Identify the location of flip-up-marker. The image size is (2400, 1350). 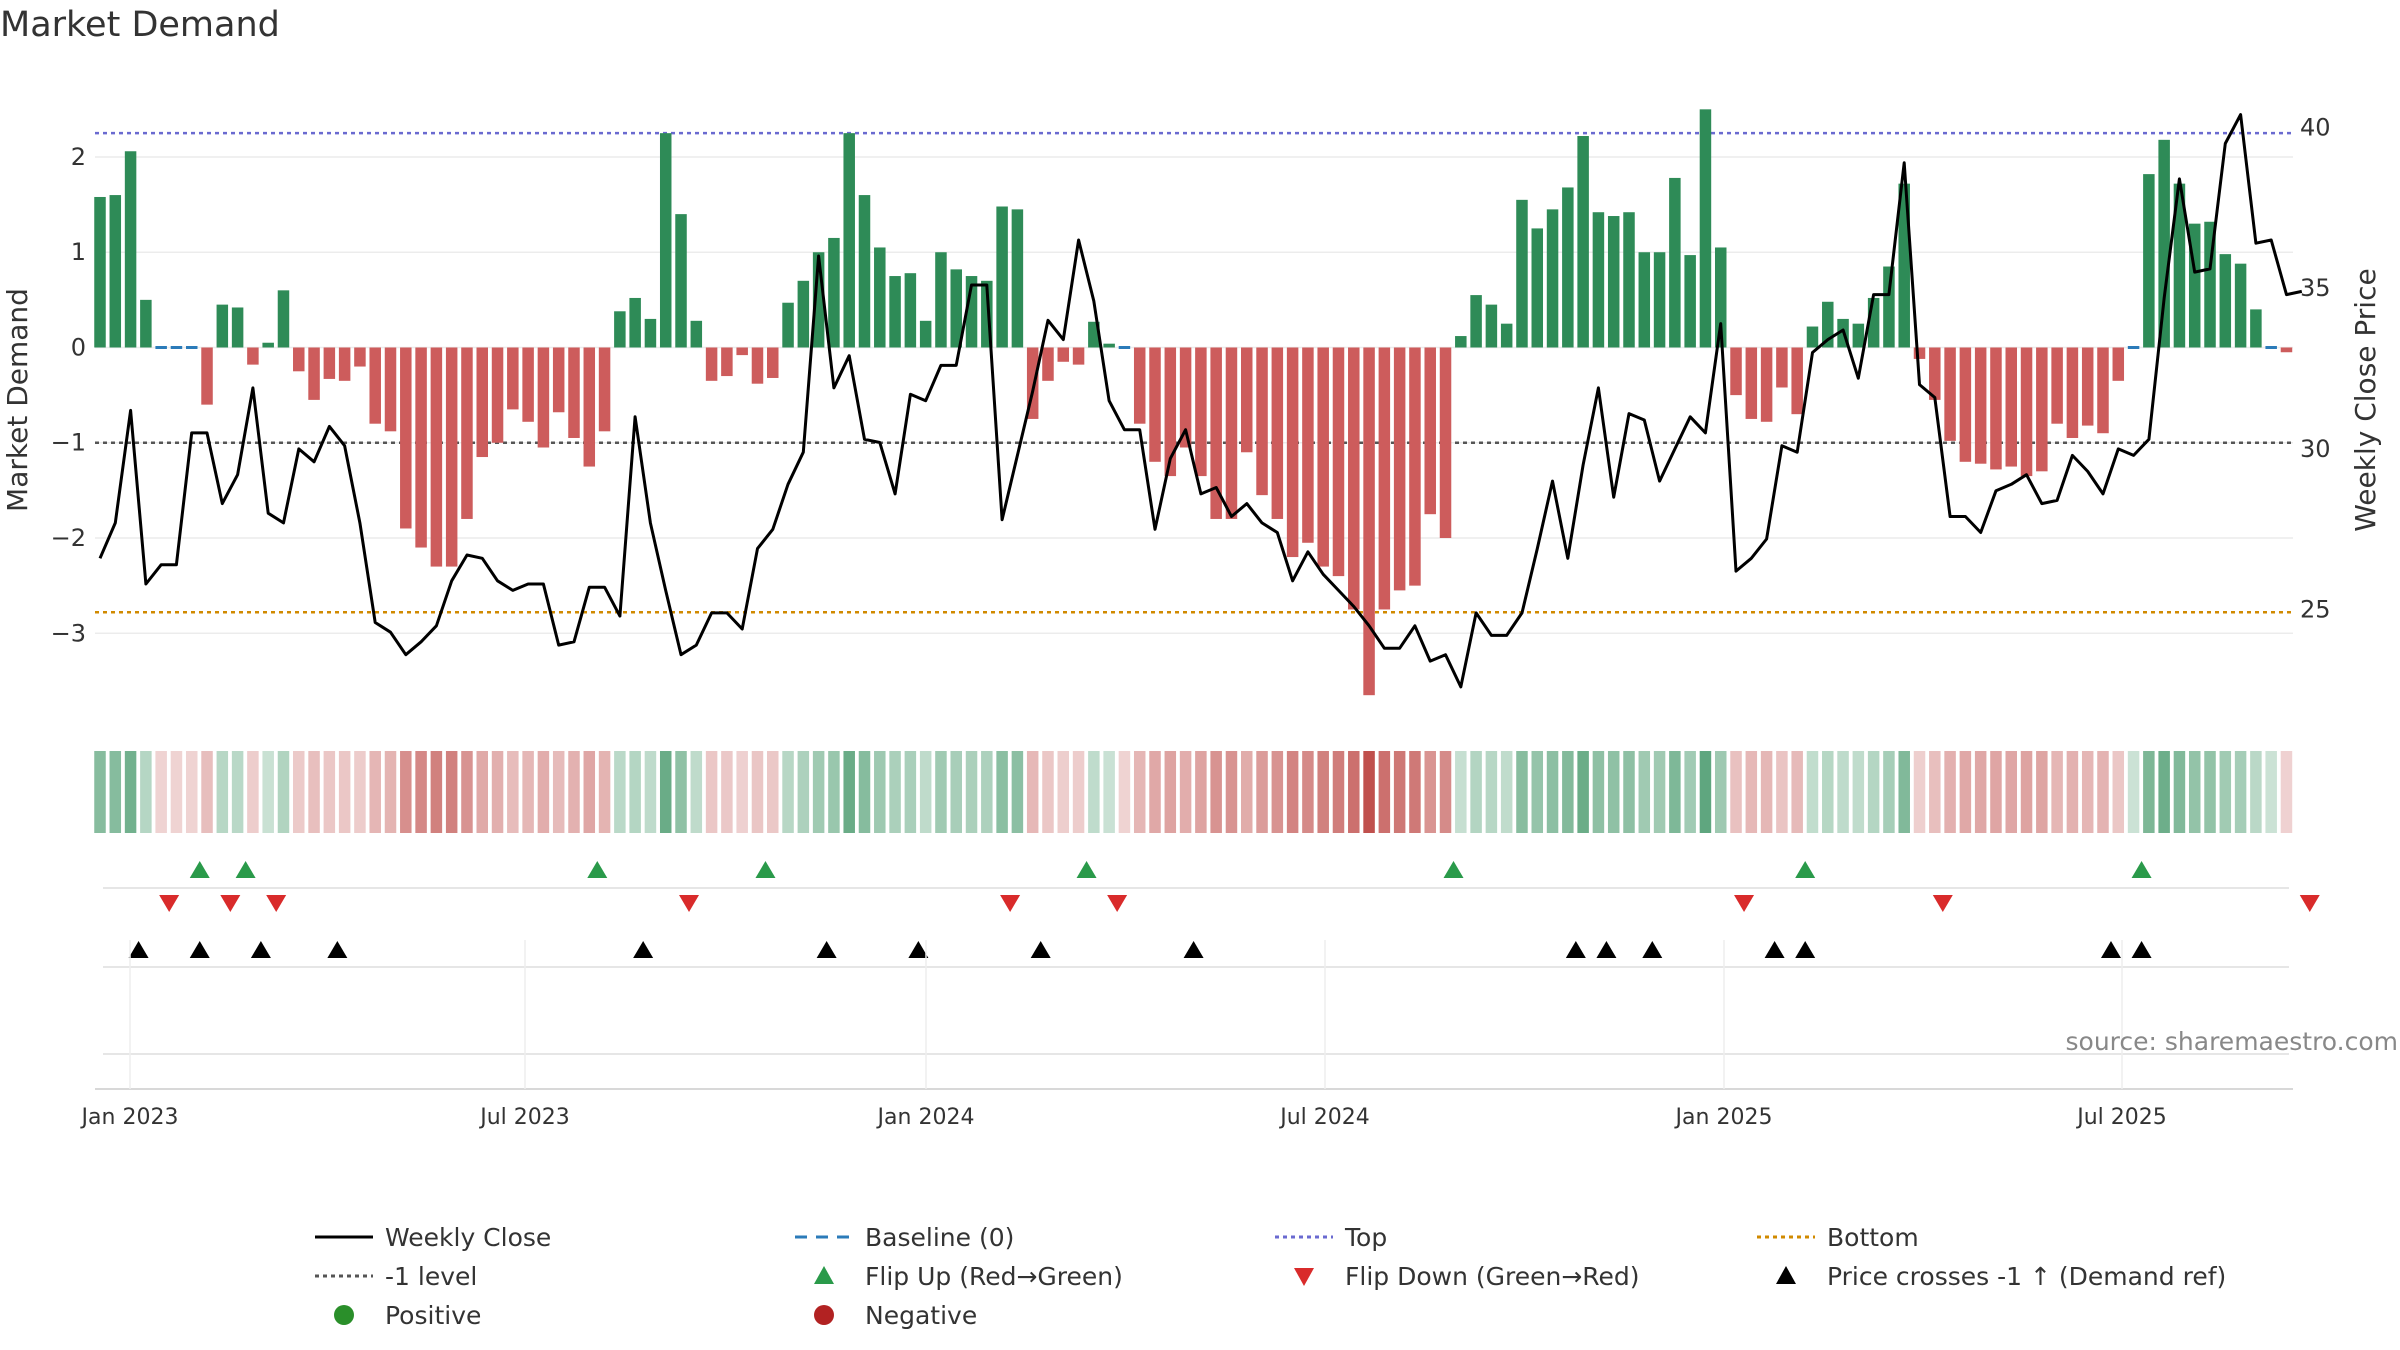
(199, 869).